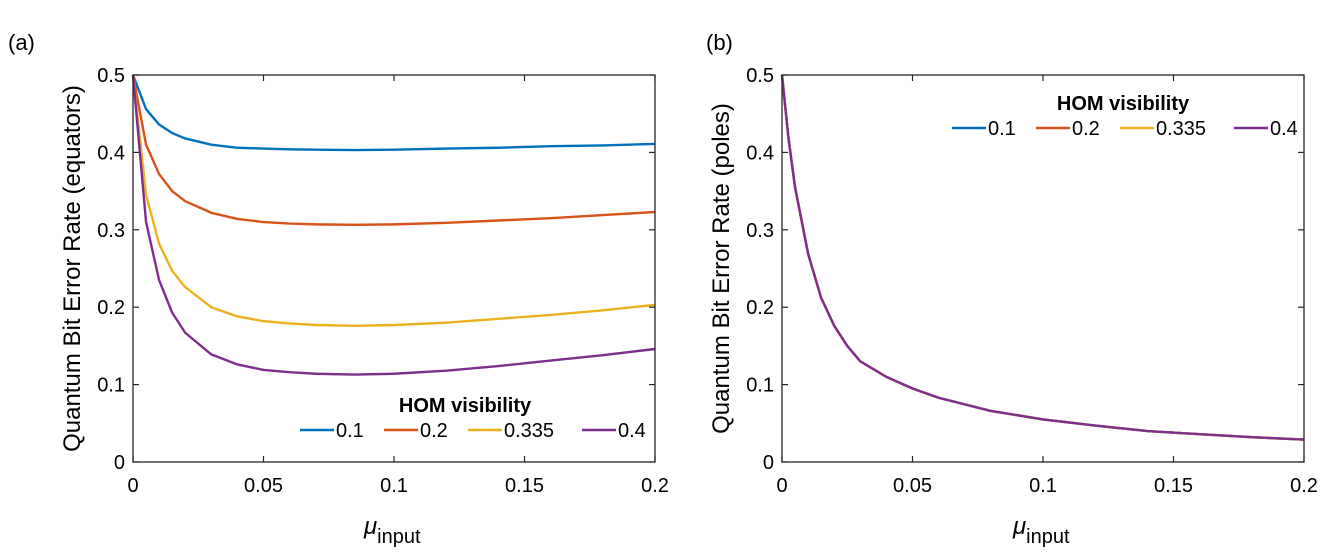  I want to click on y-axis-label: Quantum Bit Error Rate (poles), so click(721, 268).